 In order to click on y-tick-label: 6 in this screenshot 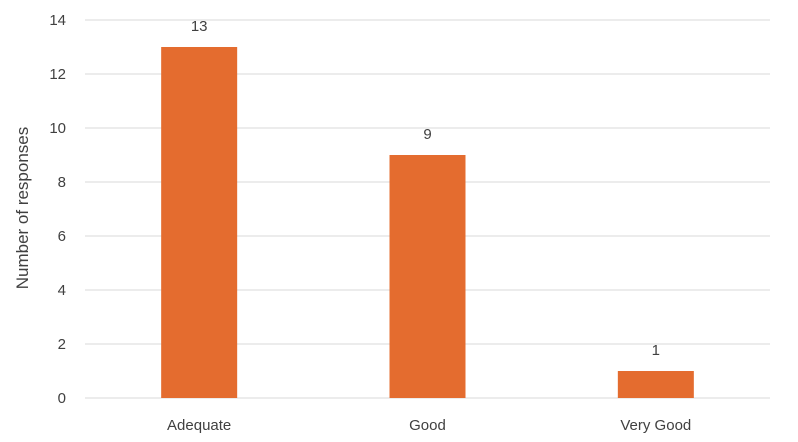, I will do `click(62, 236)`.